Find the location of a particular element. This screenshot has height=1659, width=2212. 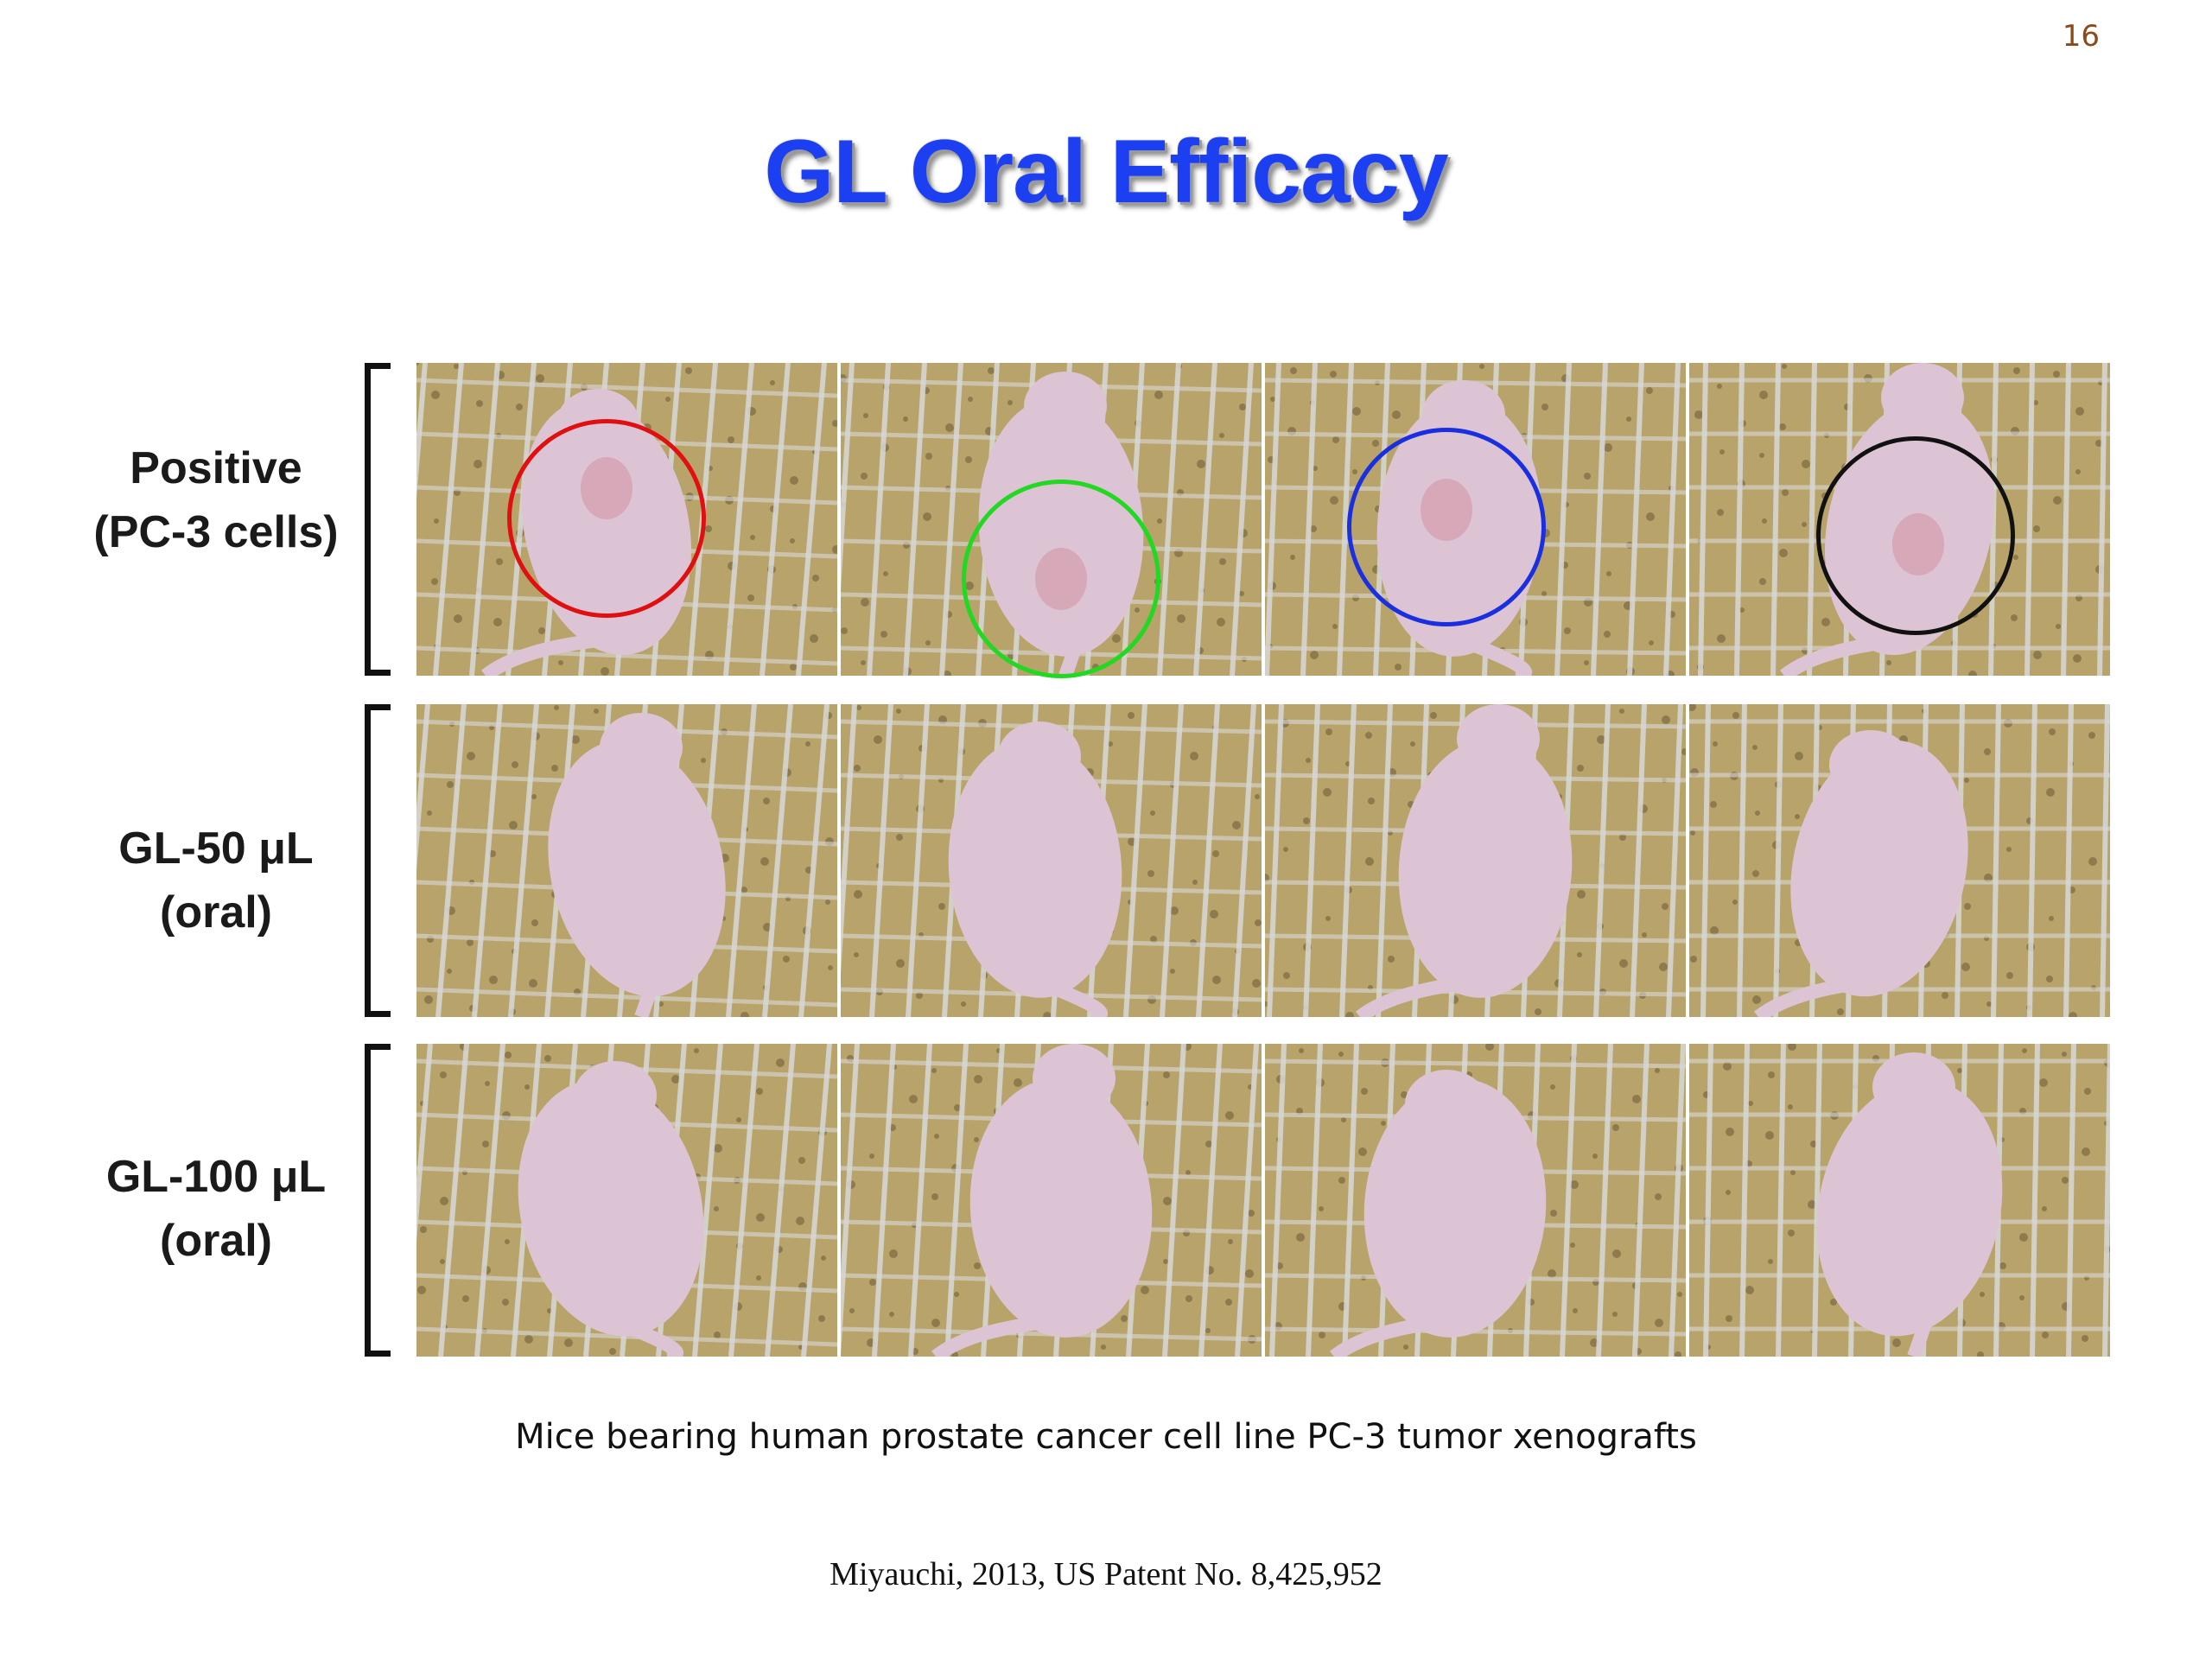

row-label-line2: (PC-3 cells) is located at coordinates (216, 532).